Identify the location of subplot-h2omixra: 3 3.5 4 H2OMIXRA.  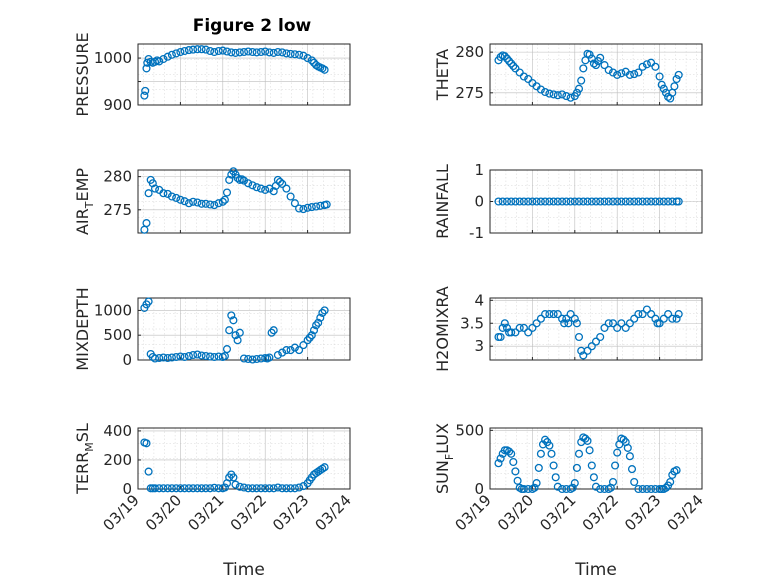
(568, 329).